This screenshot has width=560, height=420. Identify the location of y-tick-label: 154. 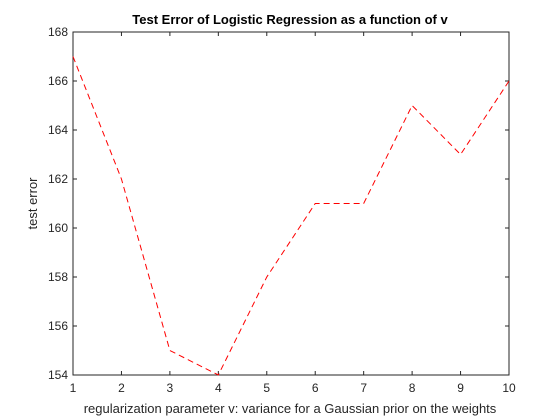
(58, 375).